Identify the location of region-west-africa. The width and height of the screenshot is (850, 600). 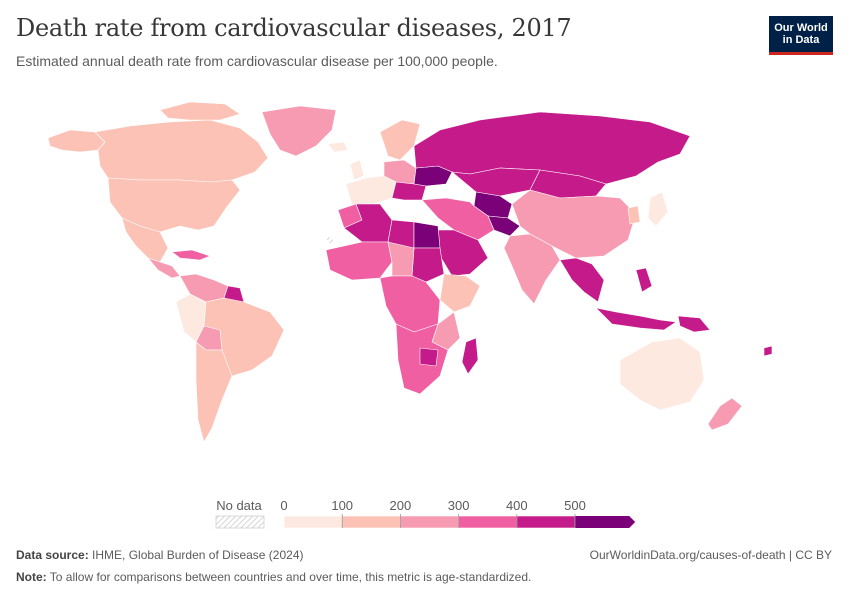
(359, 261).